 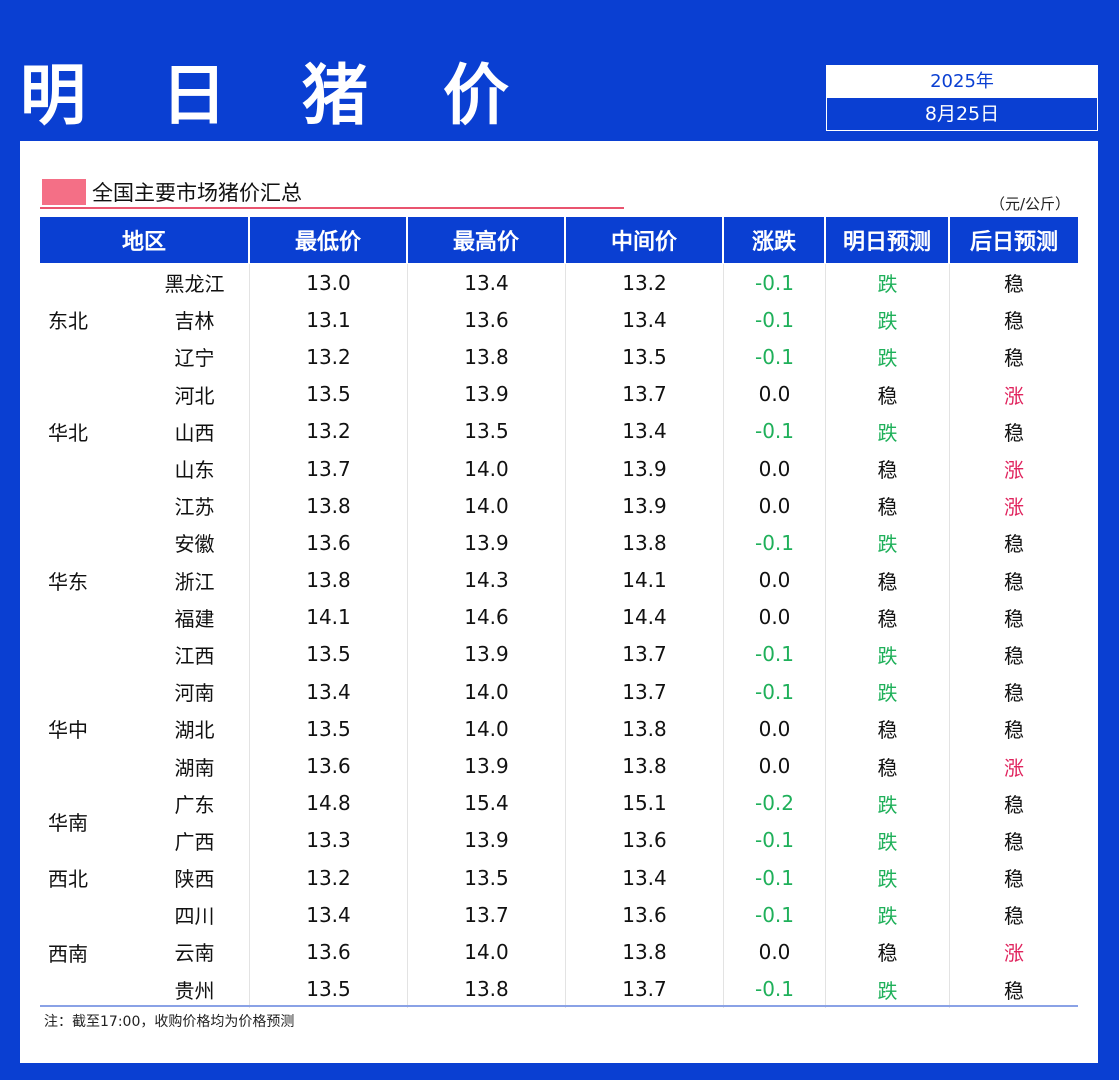 I want to click on date-year: 2025年, so click(x=962, y=82).